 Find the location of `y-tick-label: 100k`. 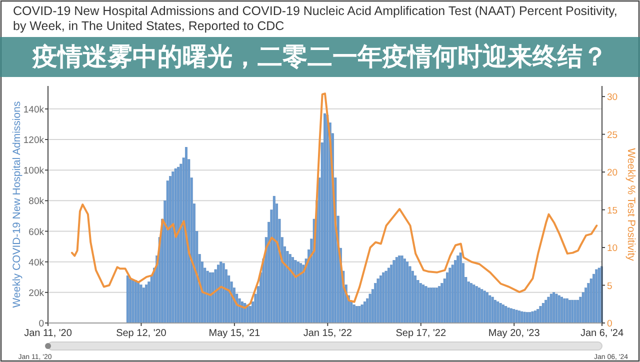

y-tick-label: 100k is located at coordinates (33, 171).